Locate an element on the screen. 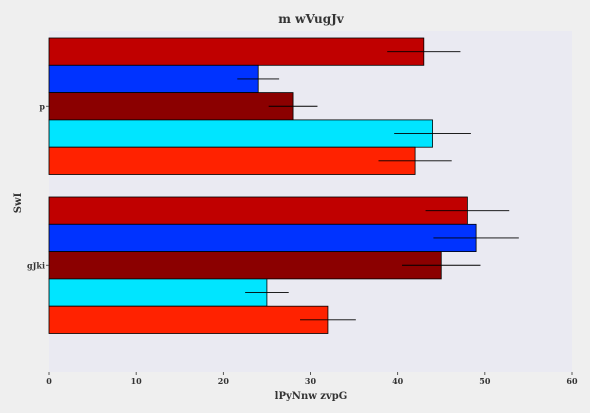 The image size is (590, 413). x-axis-ticks: 0 10 20 30 40 50 60 is located at coordinates (312, 379).